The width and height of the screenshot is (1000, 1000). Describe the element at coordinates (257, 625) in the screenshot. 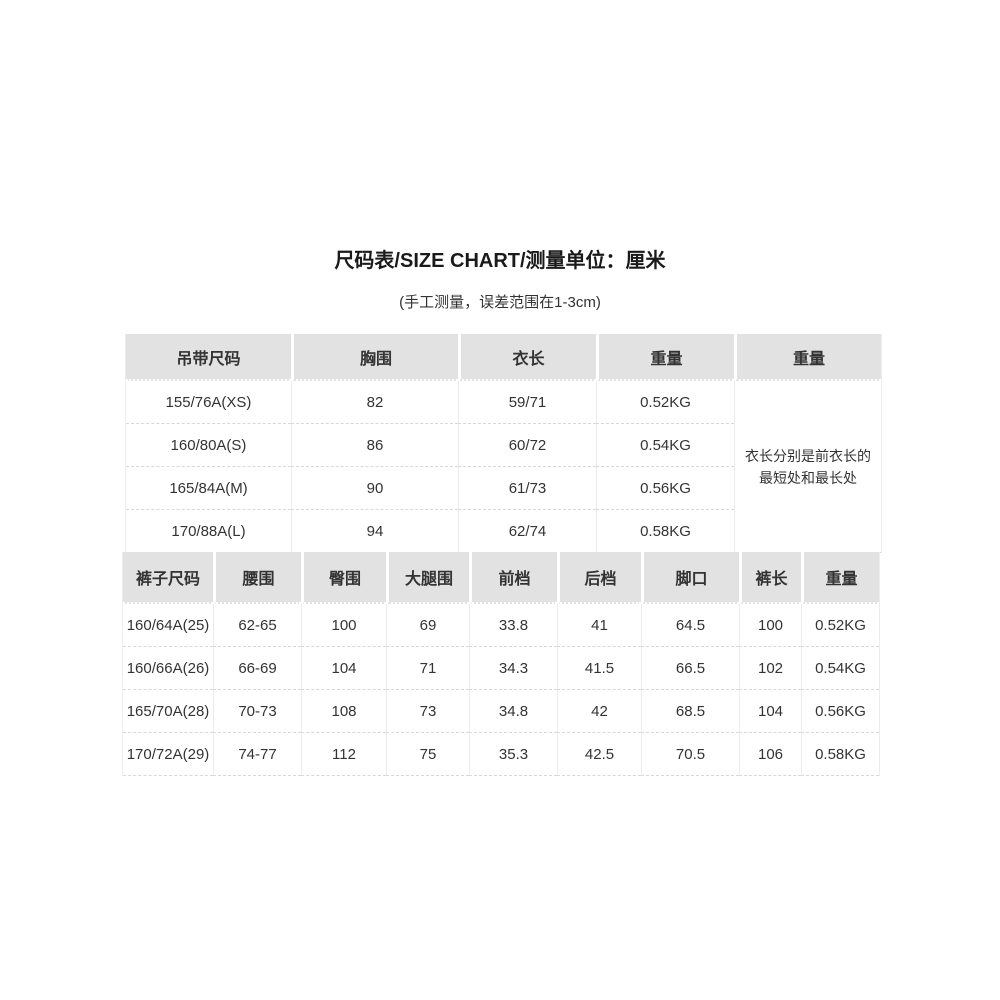

I see `data-cell: 62-65` at that location.